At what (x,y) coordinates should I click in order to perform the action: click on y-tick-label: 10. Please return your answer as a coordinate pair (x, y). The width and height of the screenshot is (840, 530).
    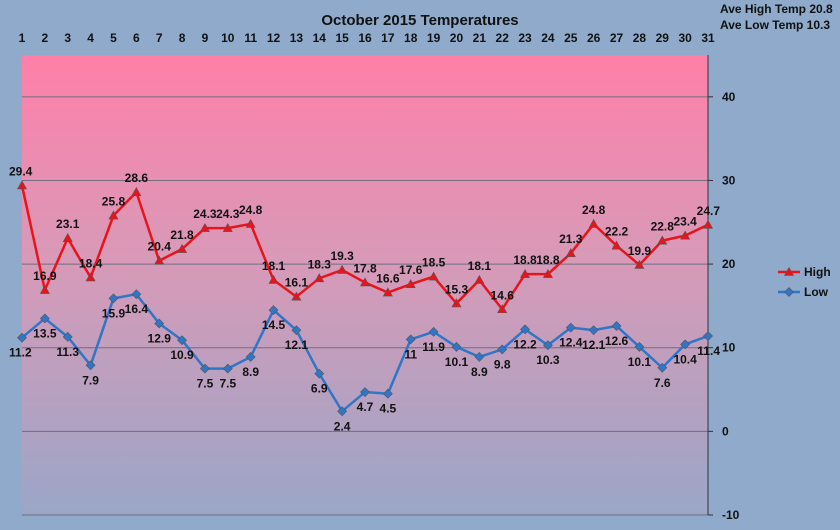
    Looking at the image, I should click on (729, 348).